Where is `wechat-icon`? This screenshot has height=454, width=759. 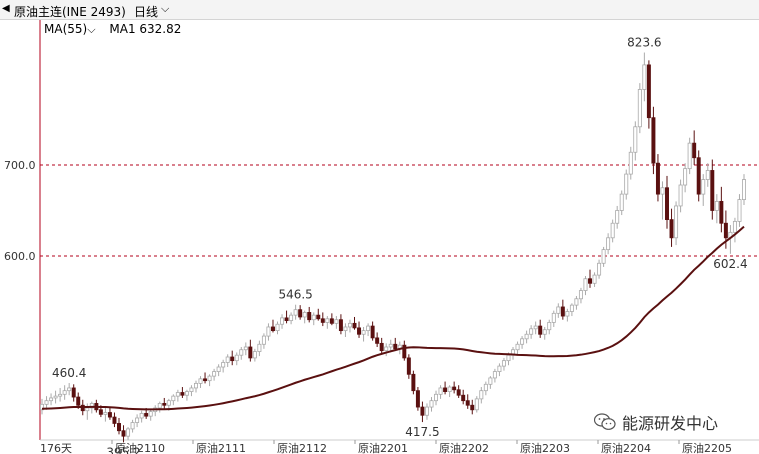 wechat-icon is located at coordinates (605, 421).